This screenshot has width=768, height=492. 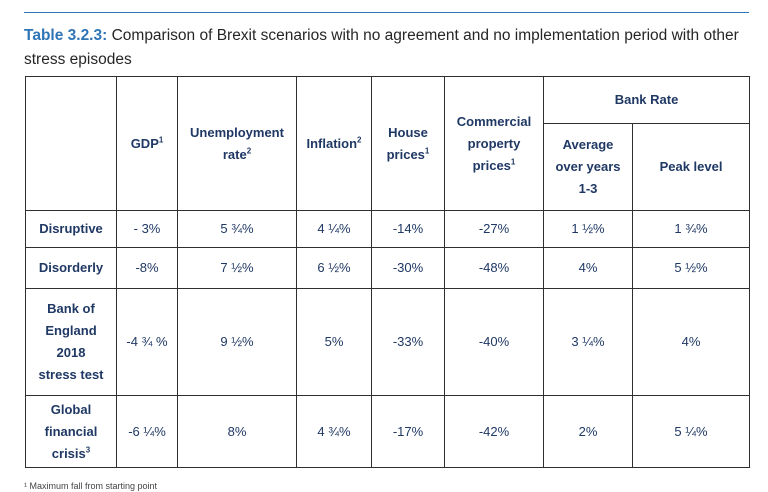 What do you see at coordinates (588, 268) in the screenshot?
I see `cell-bank-rate-average: 4%` at bounding box center [588, 268].